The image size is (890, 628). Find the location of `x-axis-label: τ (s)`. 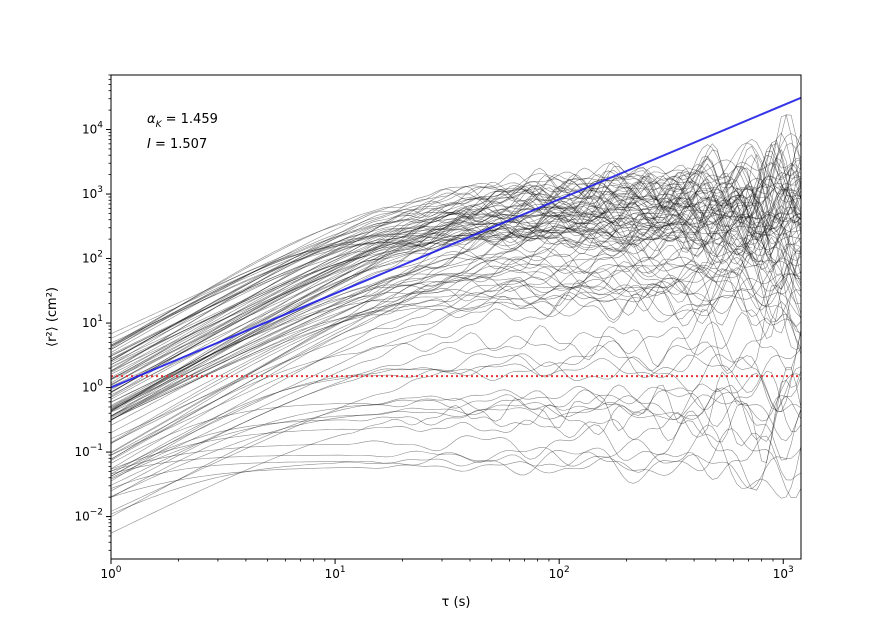

x-axis-label: τ (s) is located at coordinates (456, 602).